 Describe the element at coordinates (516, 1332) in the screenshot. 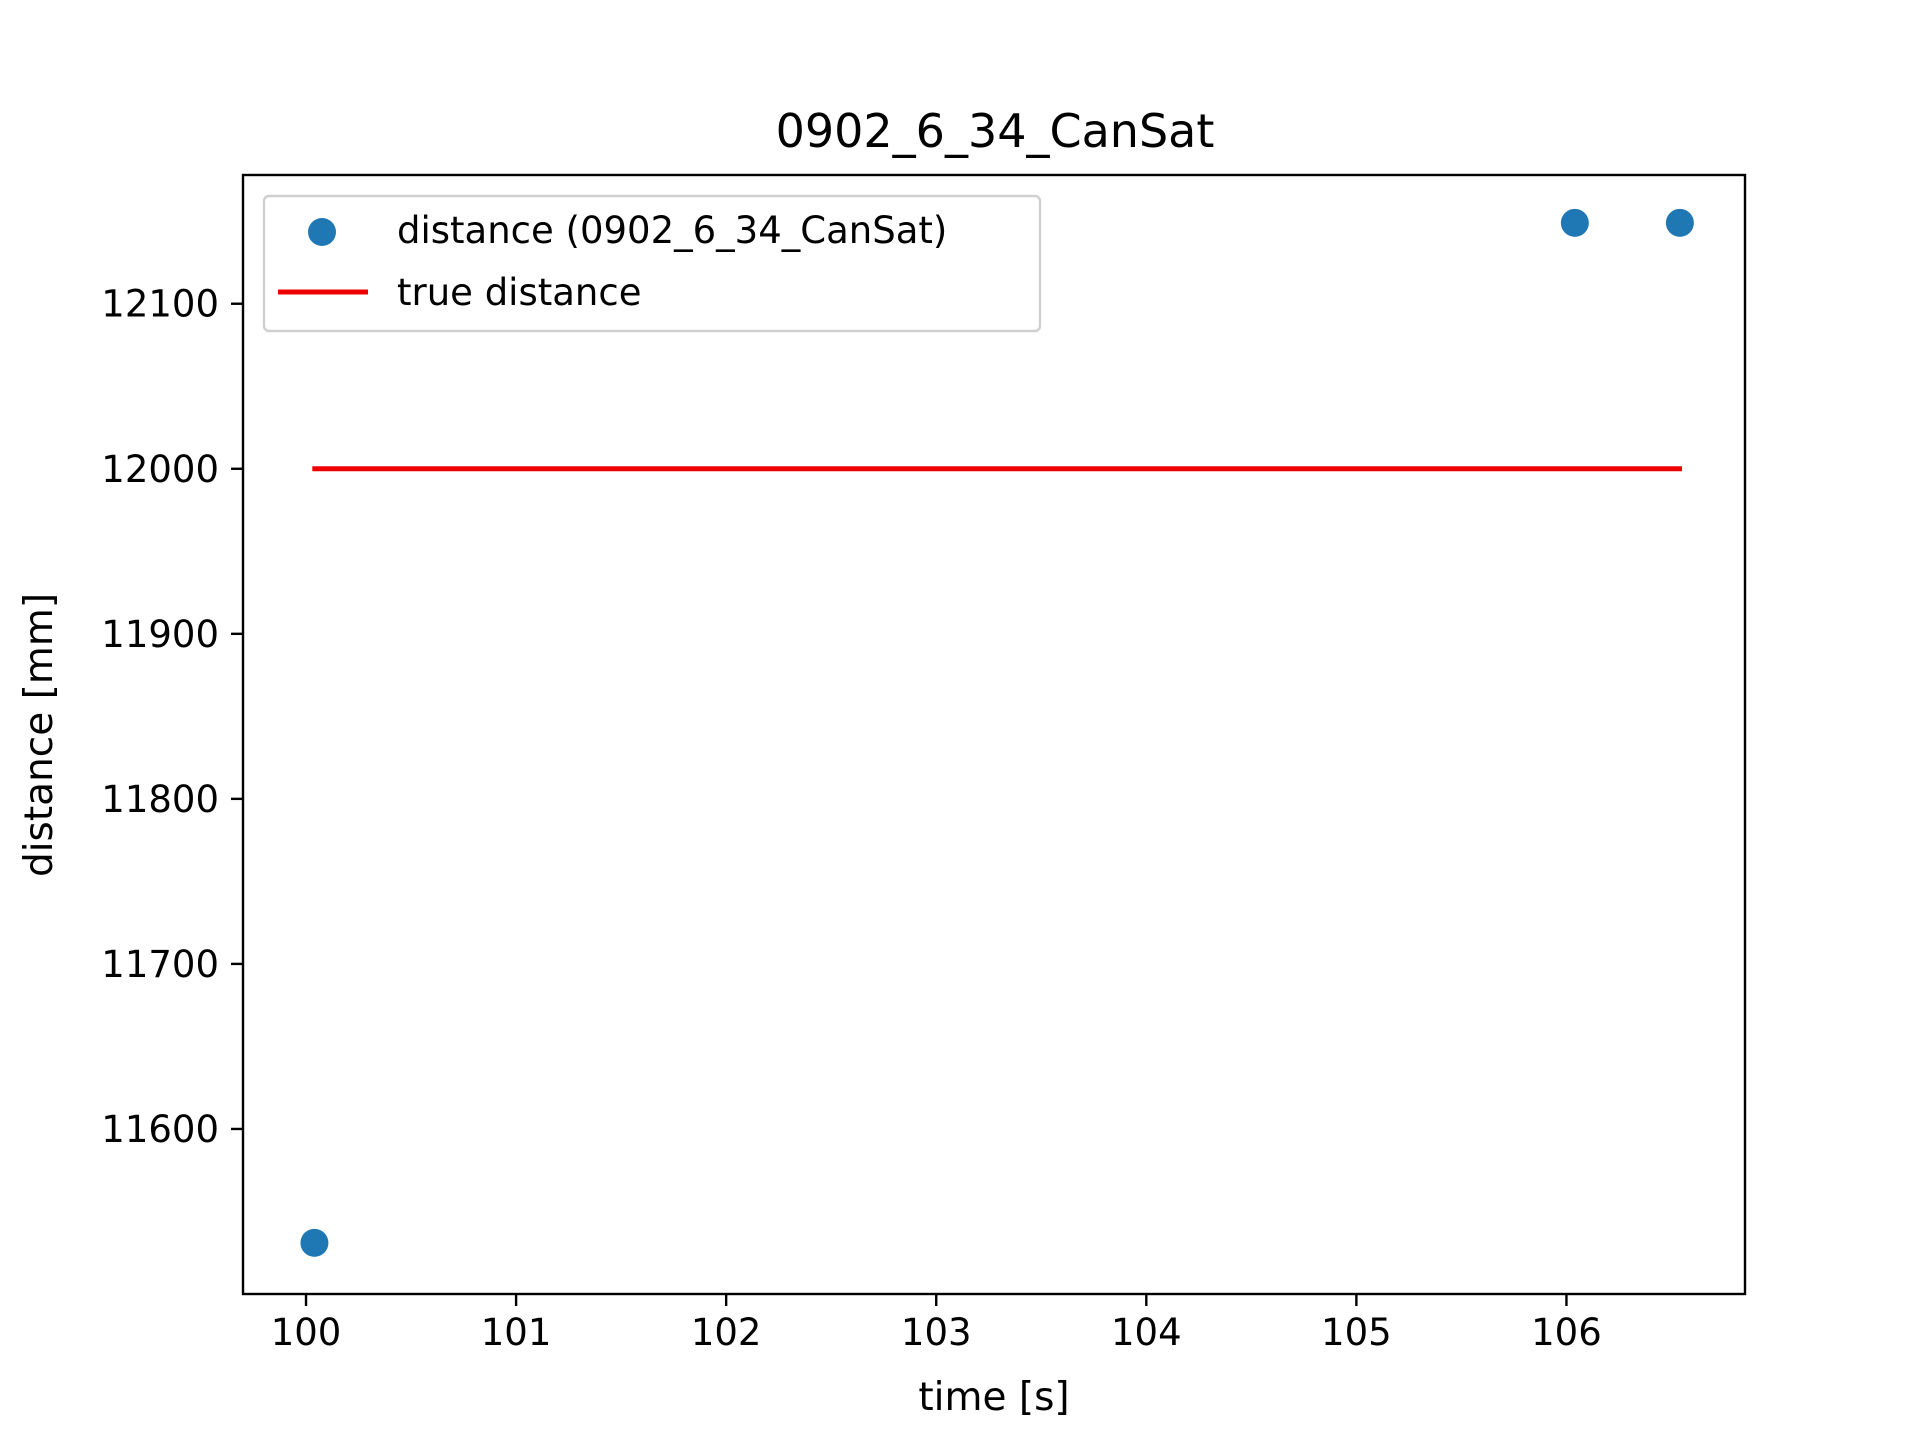

I see `x-tick-label: 101` at that location.